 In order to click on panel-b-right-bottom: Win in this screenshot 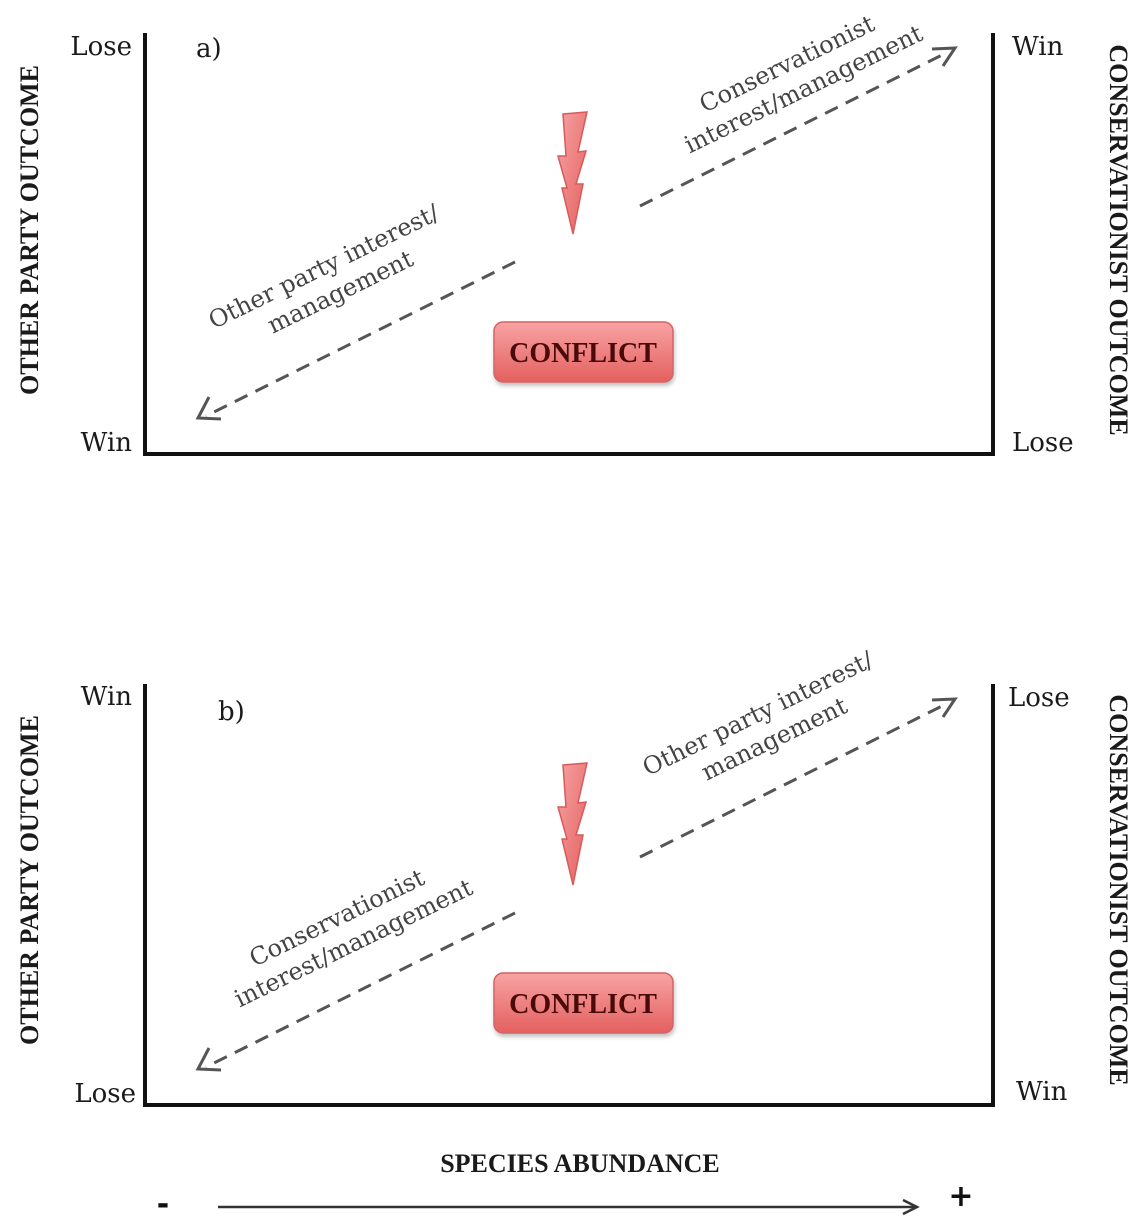, I will do `click(1042, 1092)`.